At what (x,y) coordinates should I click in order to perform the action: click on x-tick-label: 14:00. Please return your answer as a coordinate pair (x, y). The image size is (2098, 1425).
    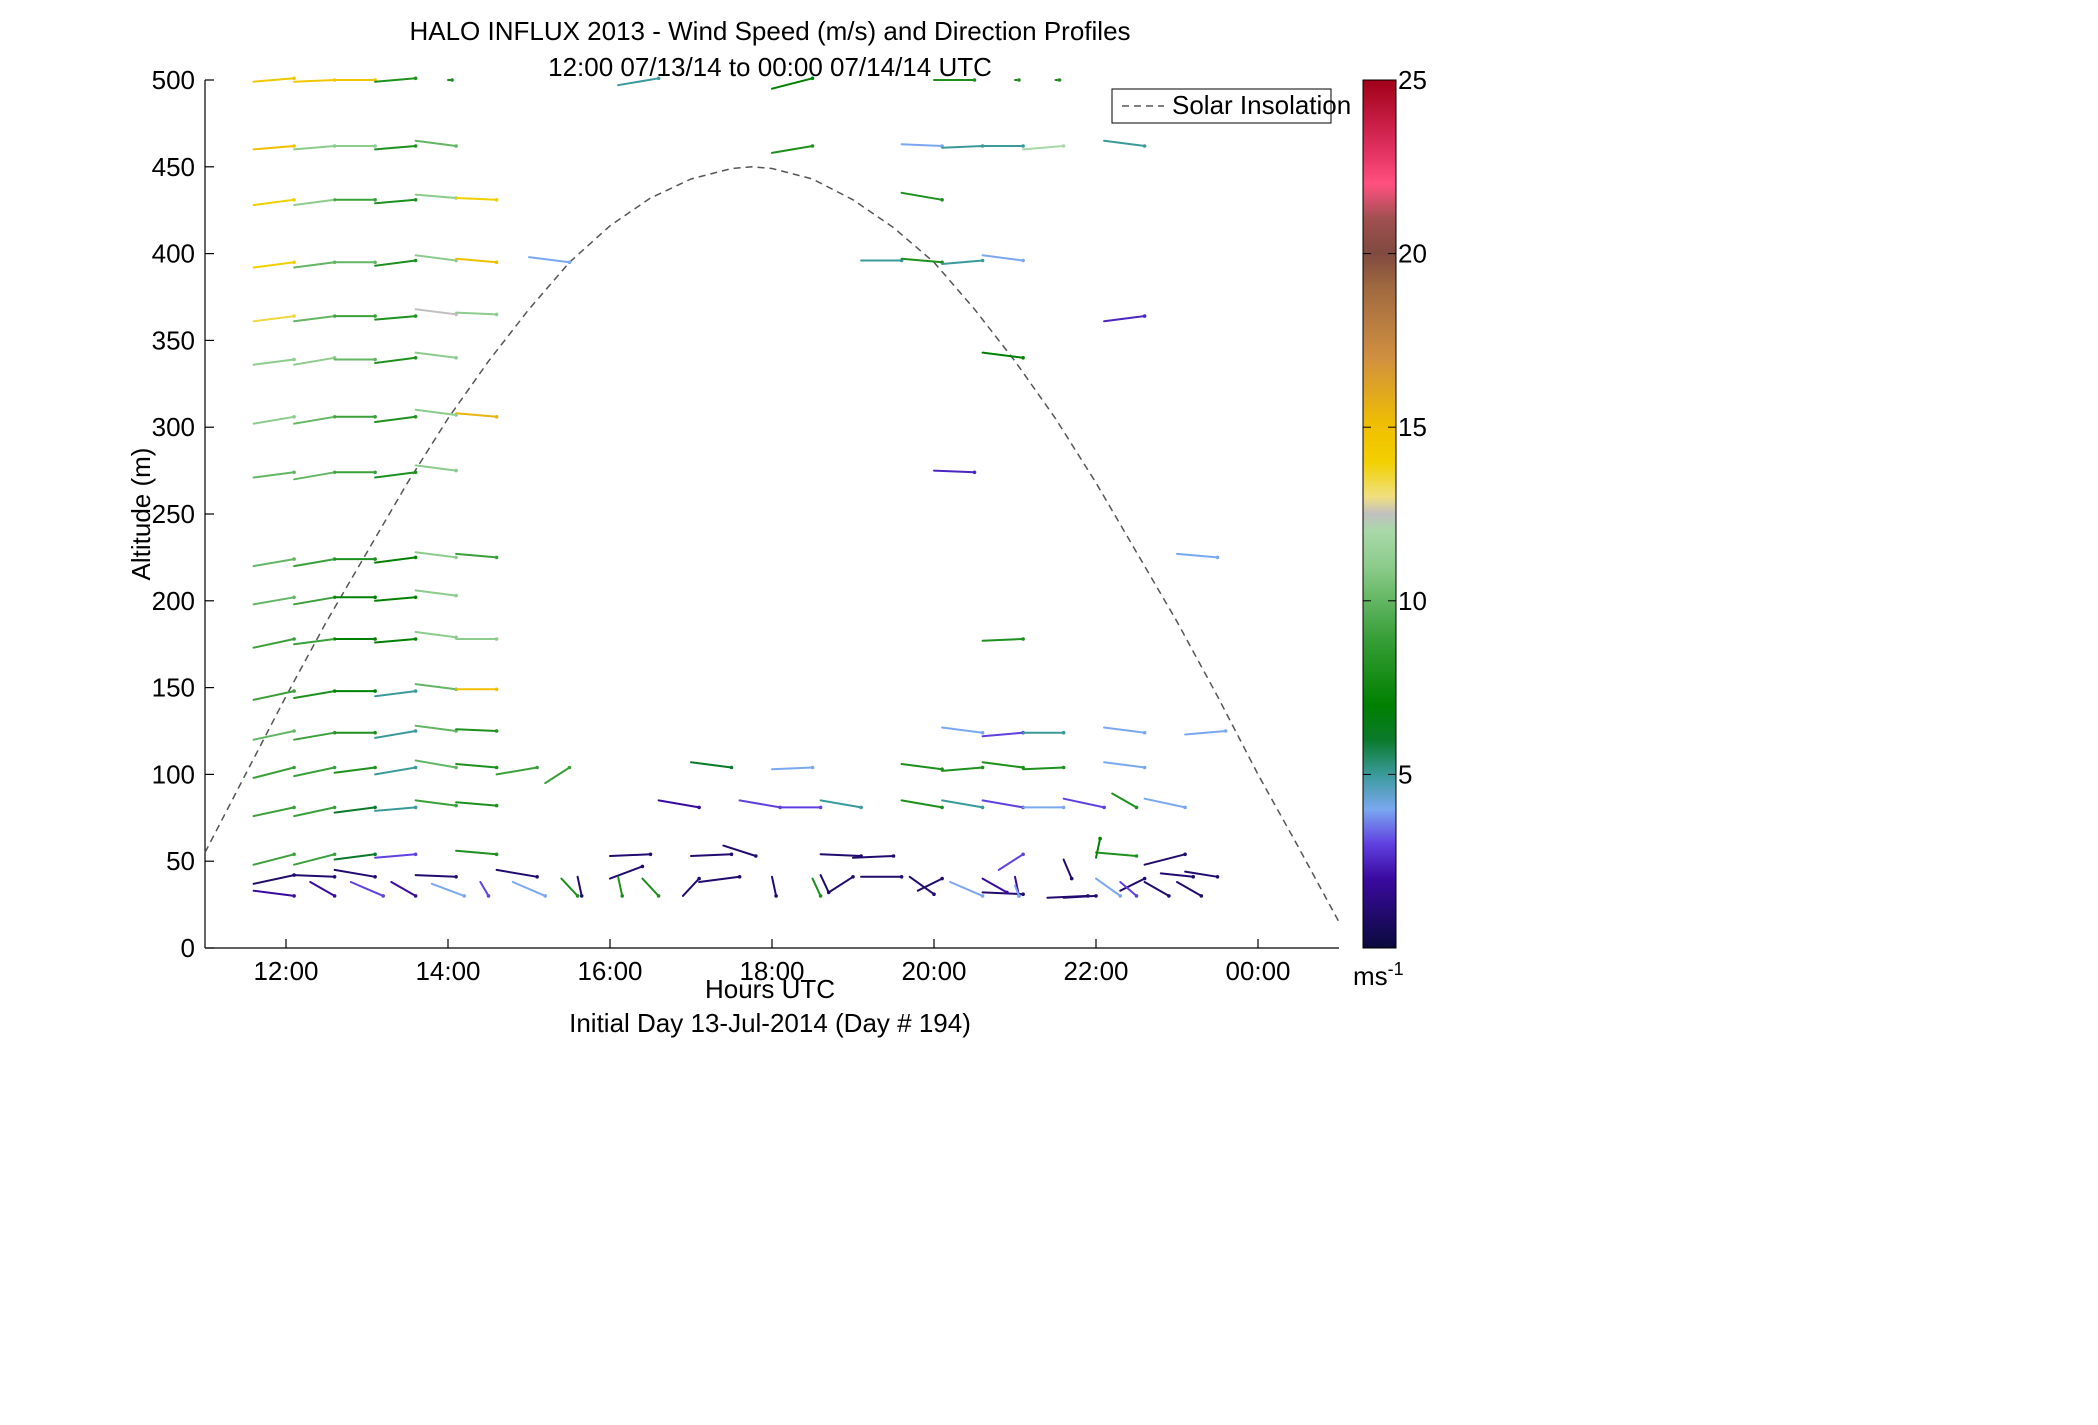
    Looking at the image, I should click on (447, 971).